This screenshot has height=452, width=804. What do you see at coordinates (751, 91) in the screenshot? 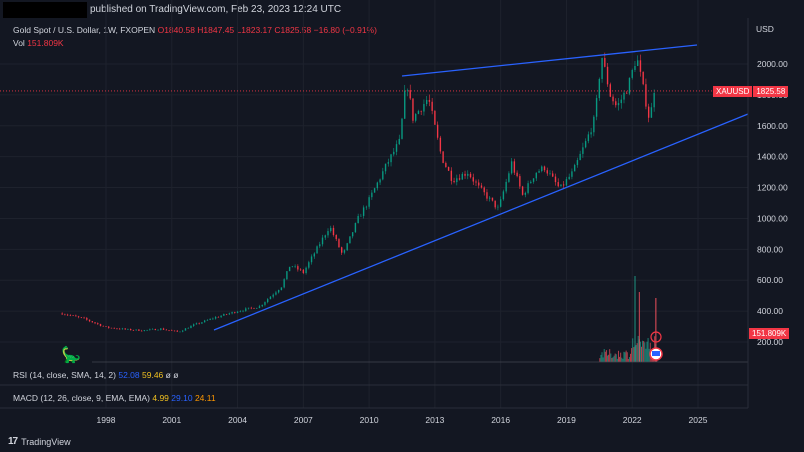
I see `price-tag: XAUUSD 1825.58` at bounding box center [751, 91].